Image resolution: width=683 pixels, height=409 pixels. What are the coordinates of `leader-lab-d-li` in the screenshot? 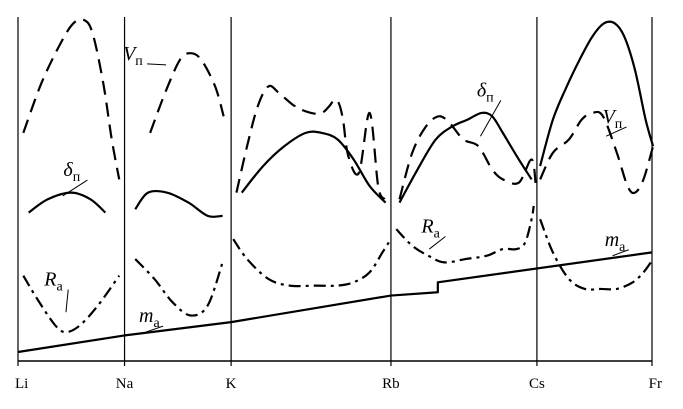 It's located at (75, 188).